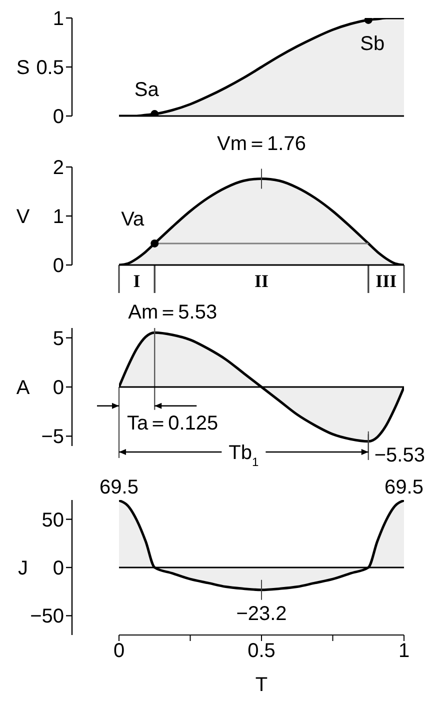  What do you see at coordinates (23, 68) in the screenshot?
I see `y-axis-title: S` at bounding box center [23, 68].